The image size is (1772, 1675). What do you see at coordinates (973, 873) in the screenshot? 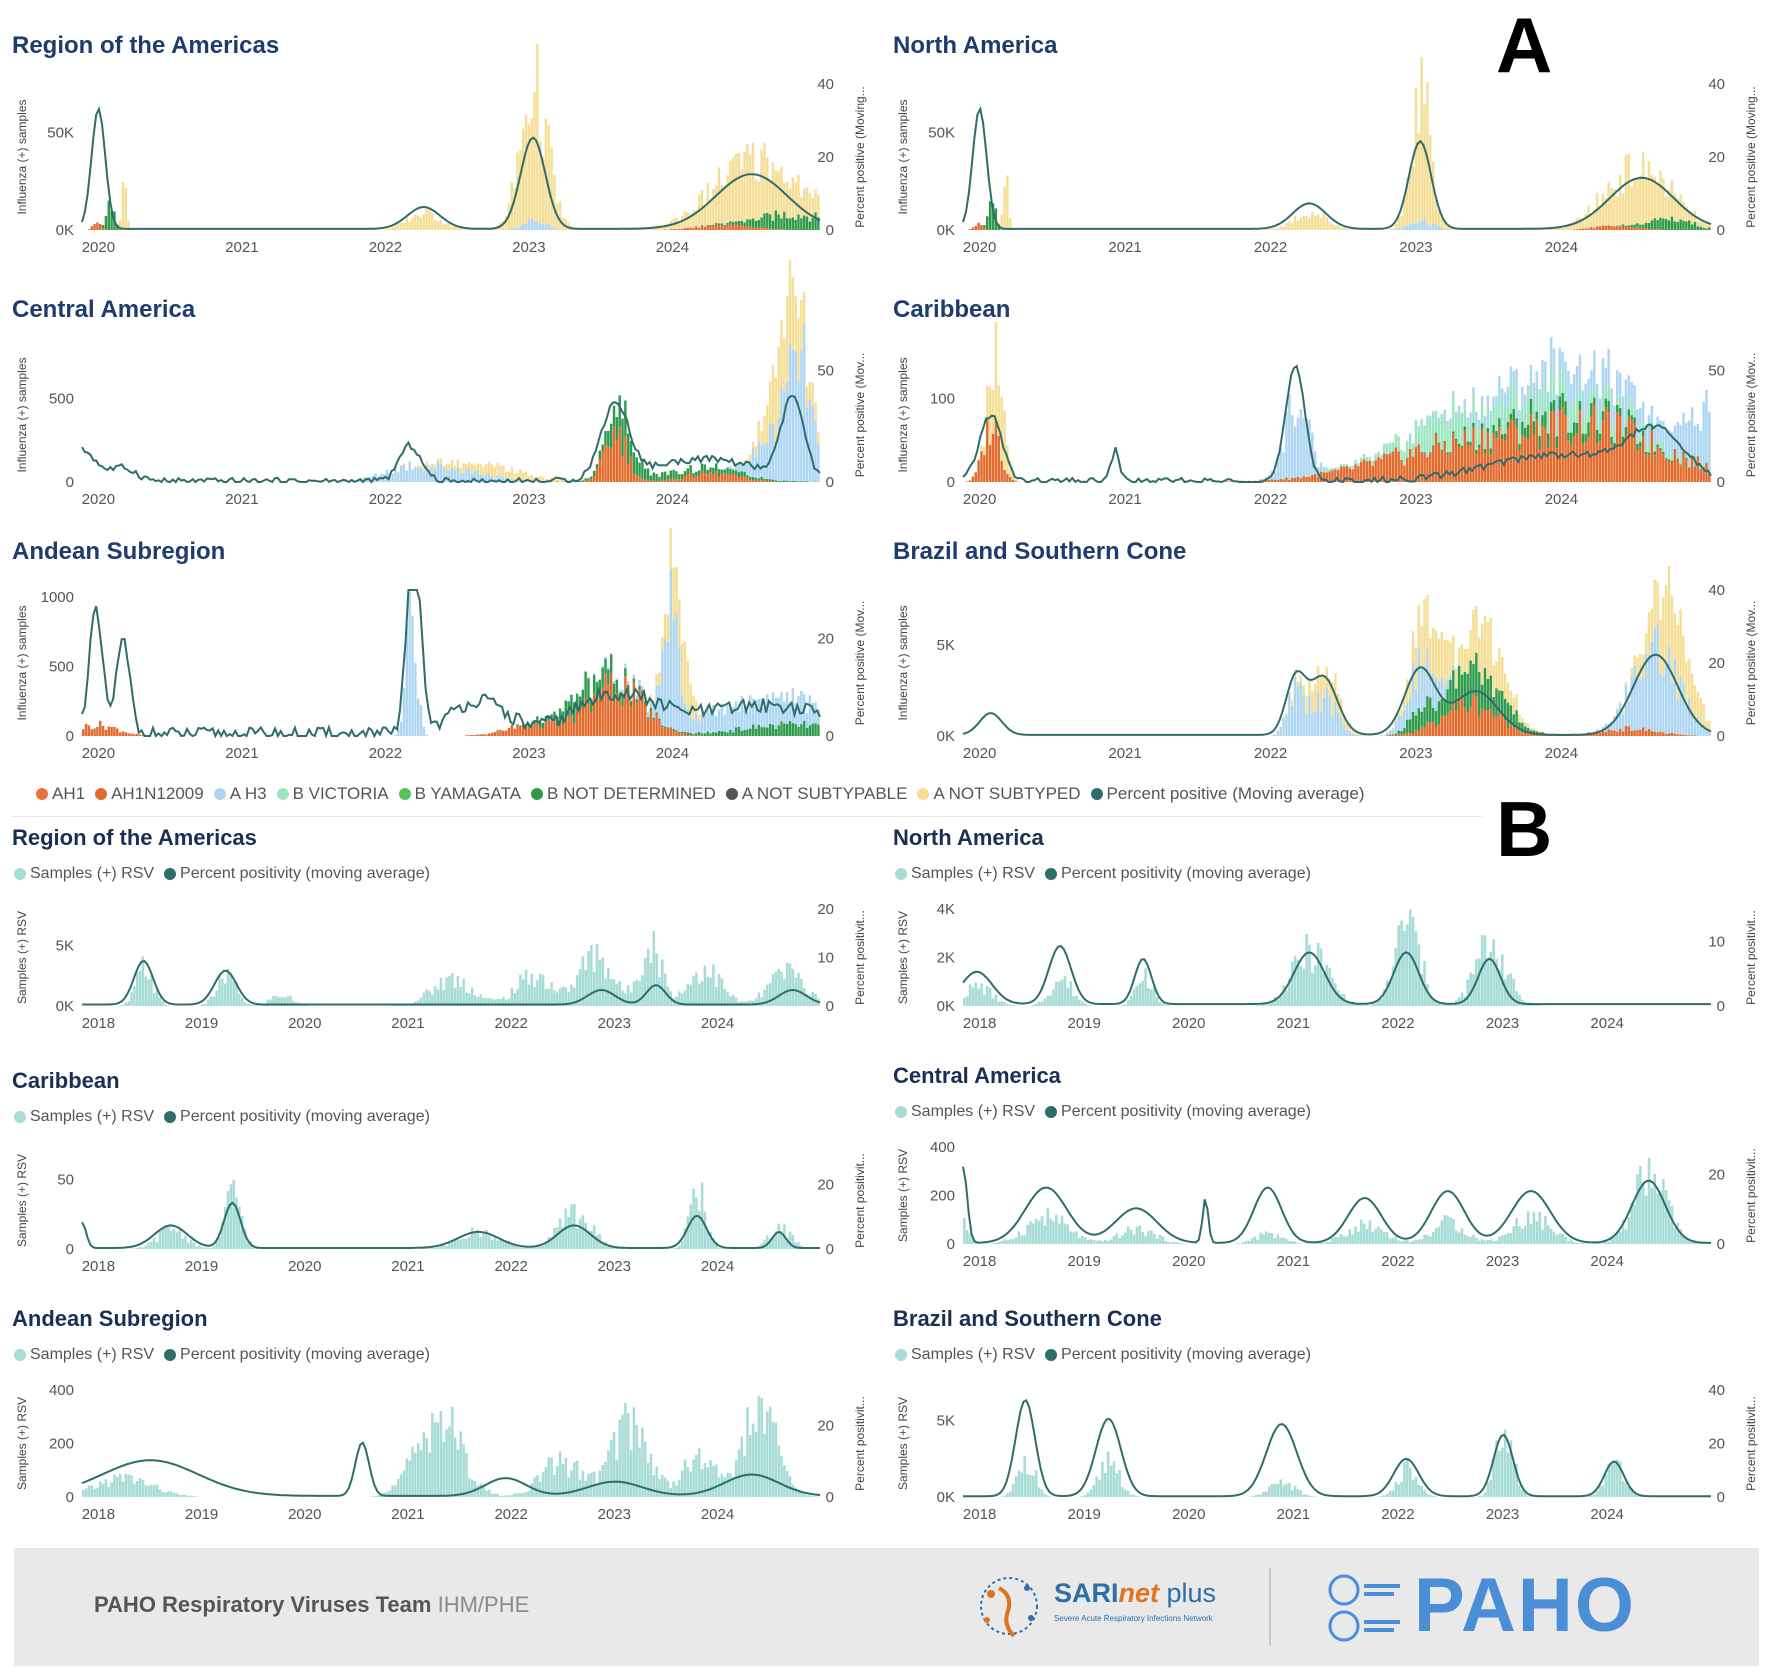
I see `rsv-legend-label: Samples (+) RSV` at bounding box center [973, 873].